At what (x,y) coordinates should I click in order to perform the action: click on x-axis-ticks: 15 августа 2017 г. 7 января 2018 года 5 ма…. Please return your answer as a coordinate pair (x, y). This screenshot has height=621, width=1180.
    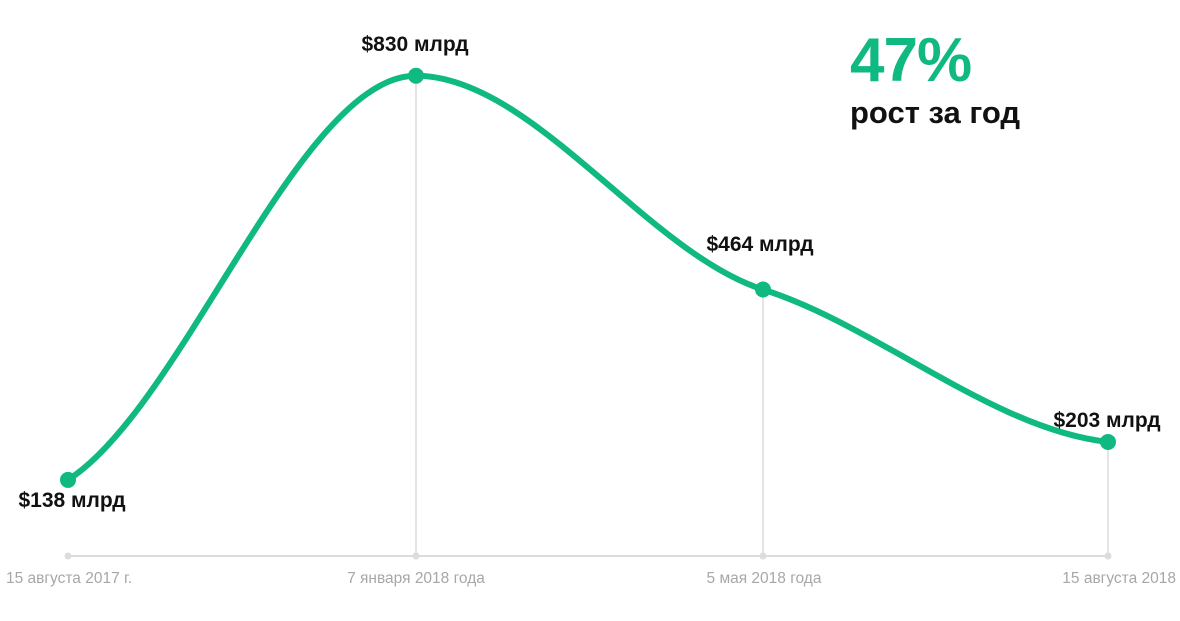
    Looking at the image, I should click on (591, 569).